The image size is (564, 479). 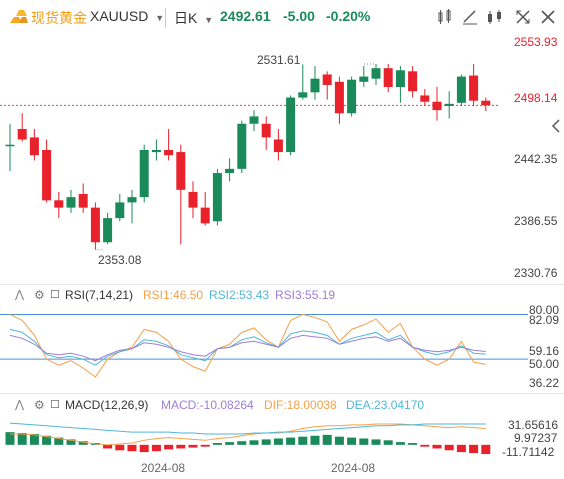 I want to click on price-change-pct: -0.20%, so click(x=348, y=16).